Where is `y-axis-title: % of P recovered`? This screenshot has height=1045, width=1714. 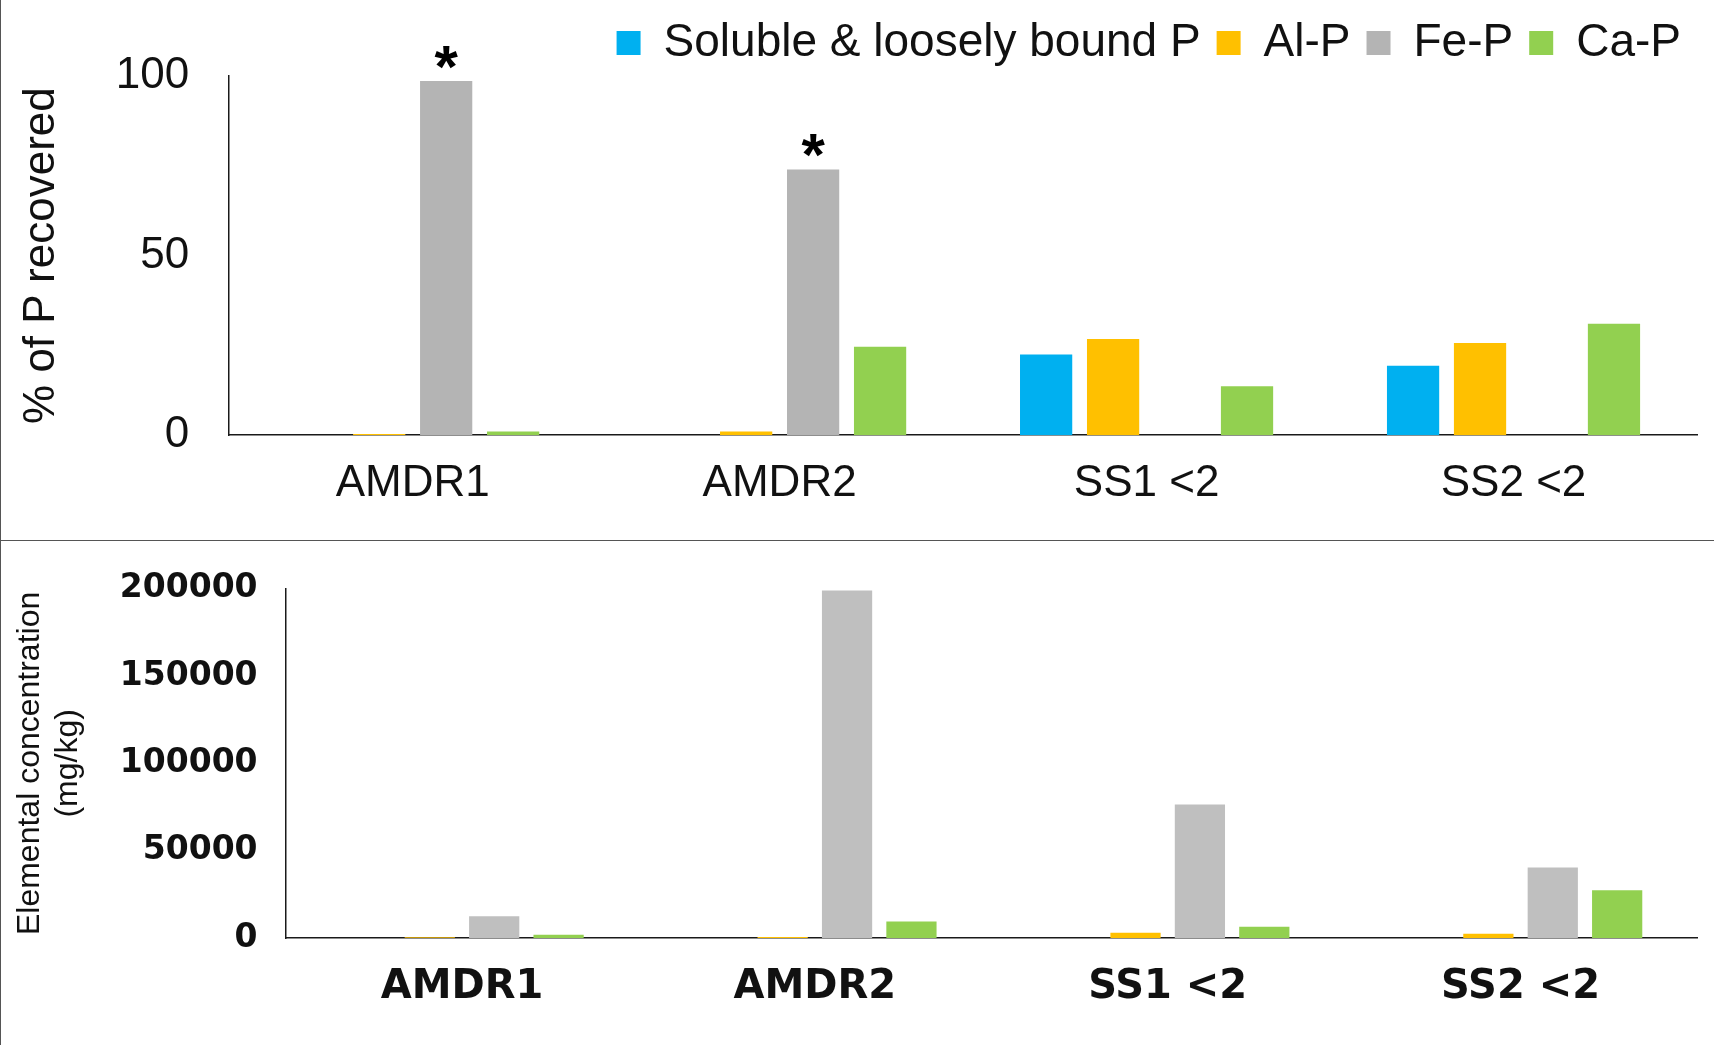 y-axis-title: % of P recovered is located at coordinates (38, 255).